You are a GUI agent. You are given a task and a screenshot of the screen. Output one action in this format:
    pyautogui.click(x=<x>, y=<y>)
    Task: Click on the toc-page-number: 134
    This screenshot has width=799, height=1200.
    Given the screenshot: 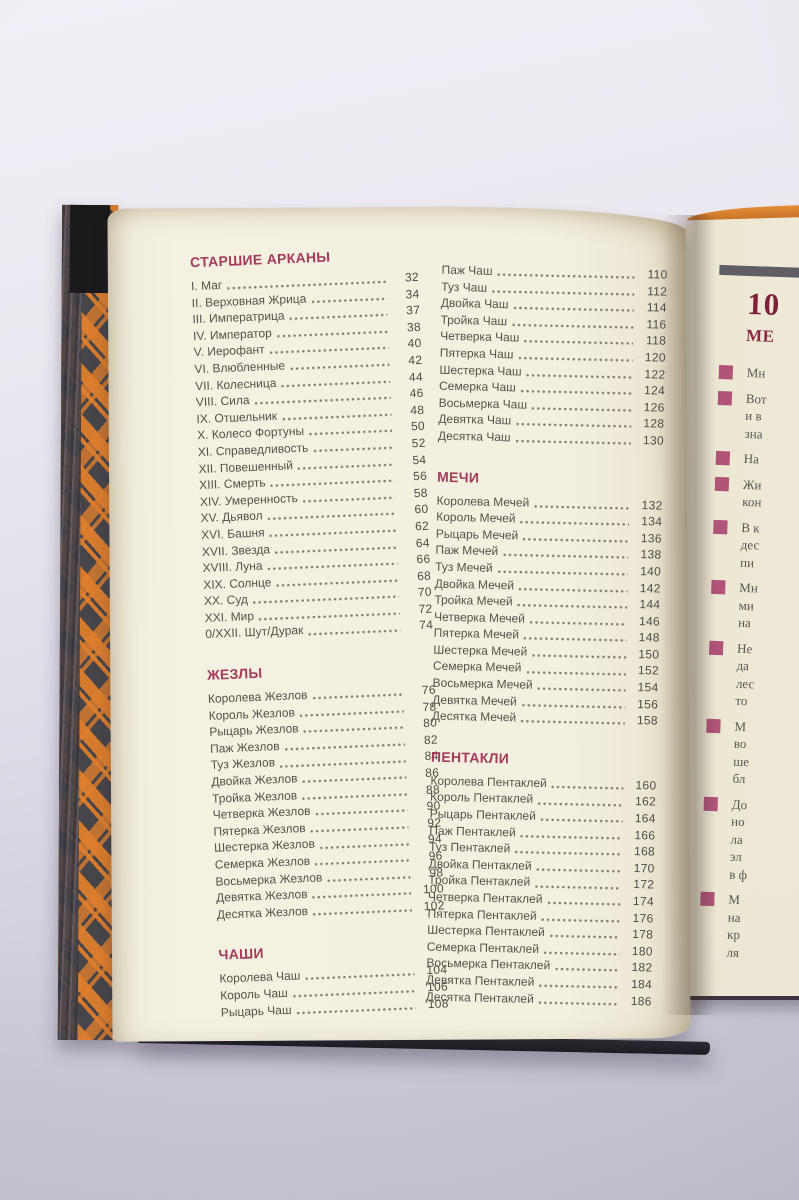 What is the action you would take?
    pyautogui.click(x=652, y=521)
    